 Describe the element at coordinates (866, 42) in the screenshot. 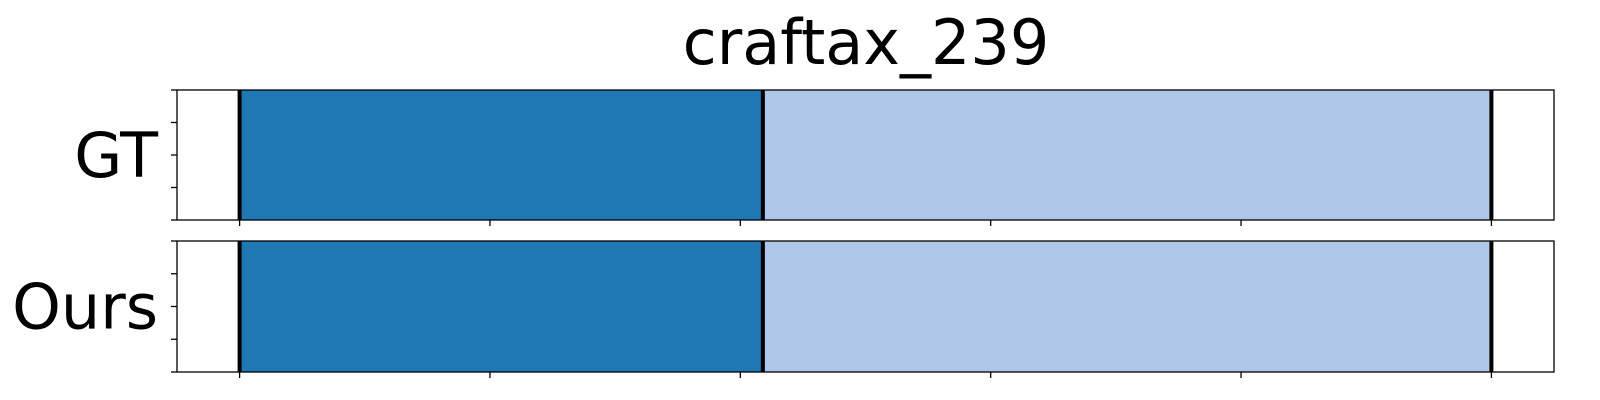

I see `chart-title: craftax_239` at that location.